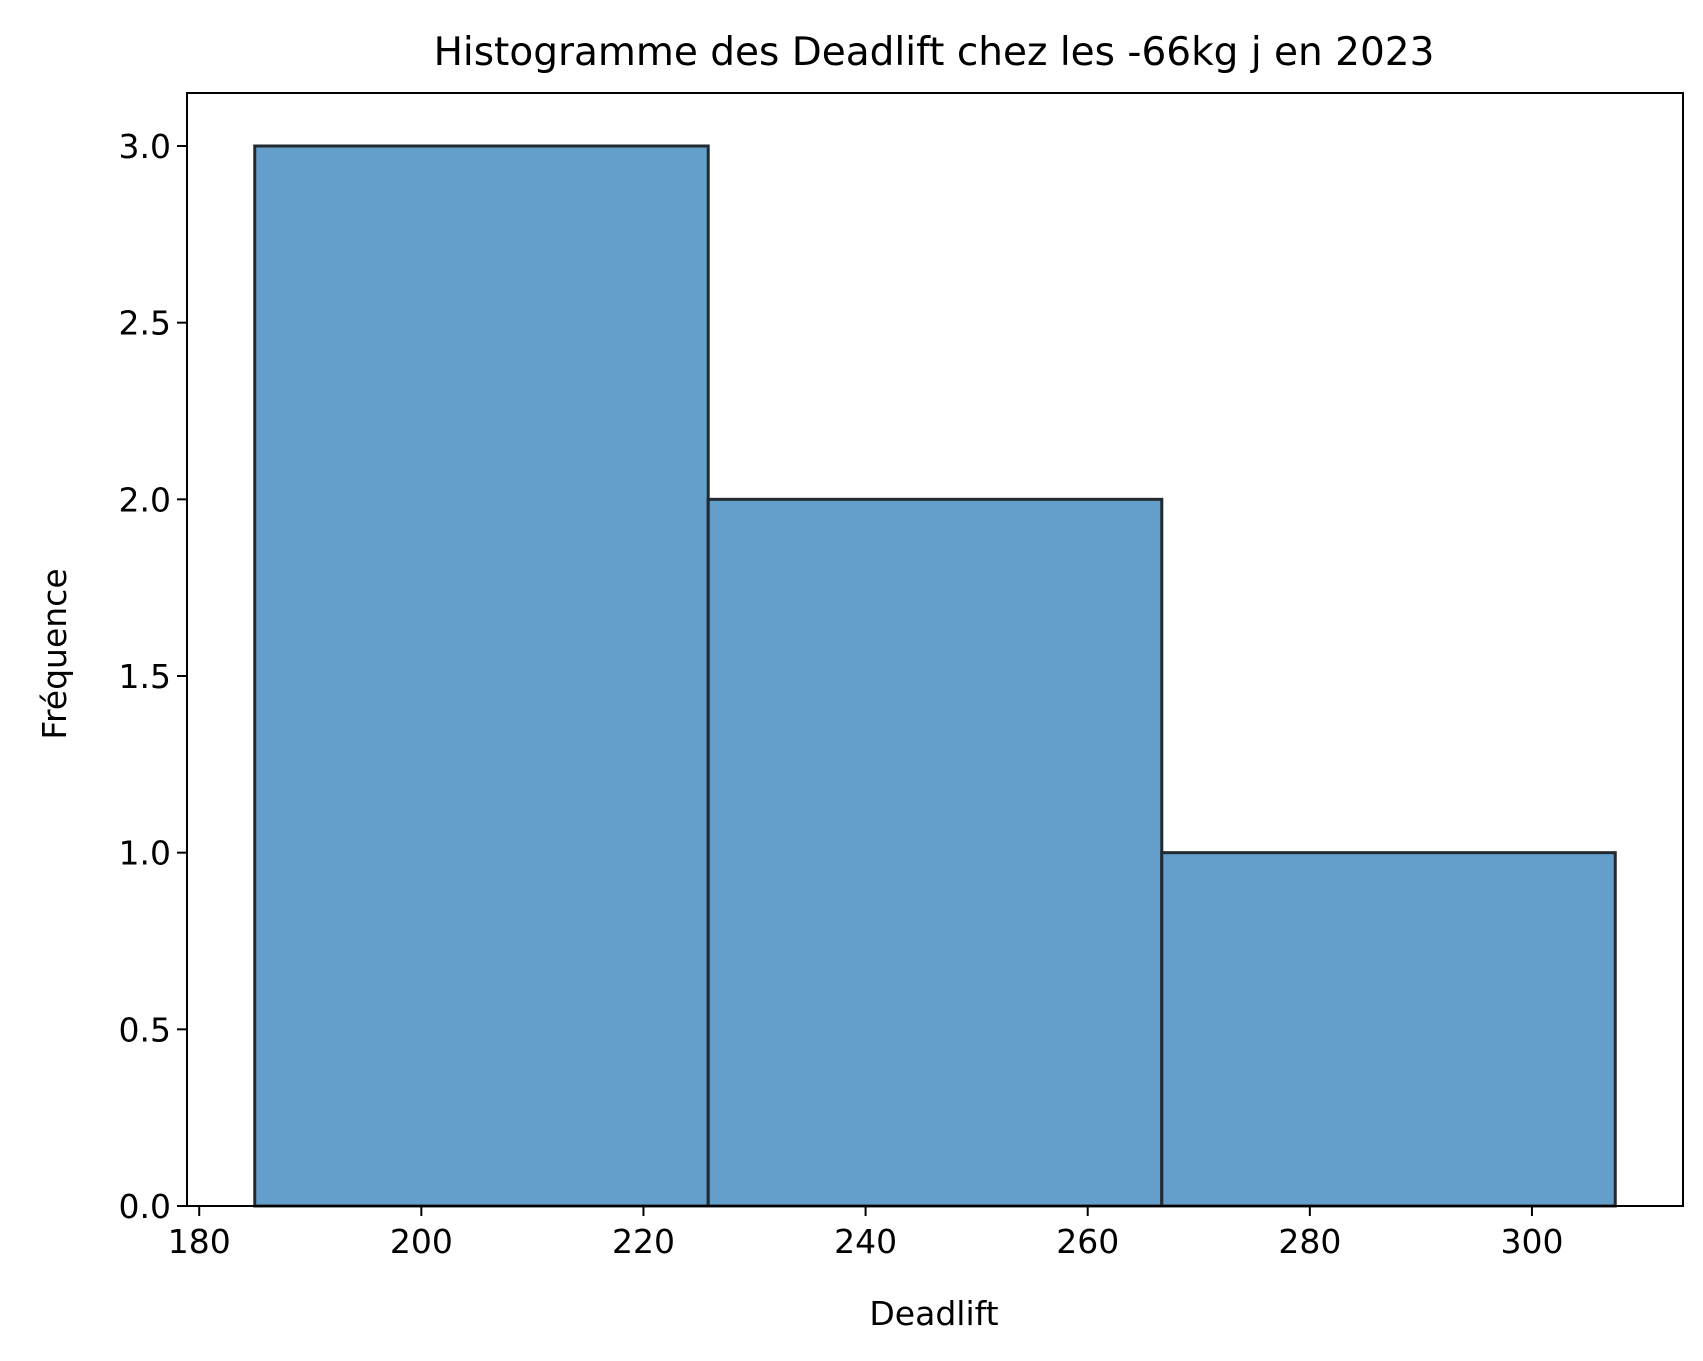 The height and width of the screenshot is (1361, 1703). What do you see at coordinates (1087, 1241) in the screenshot?
I see `x-tick-label: 260` at bounding box center [1087, 1241].